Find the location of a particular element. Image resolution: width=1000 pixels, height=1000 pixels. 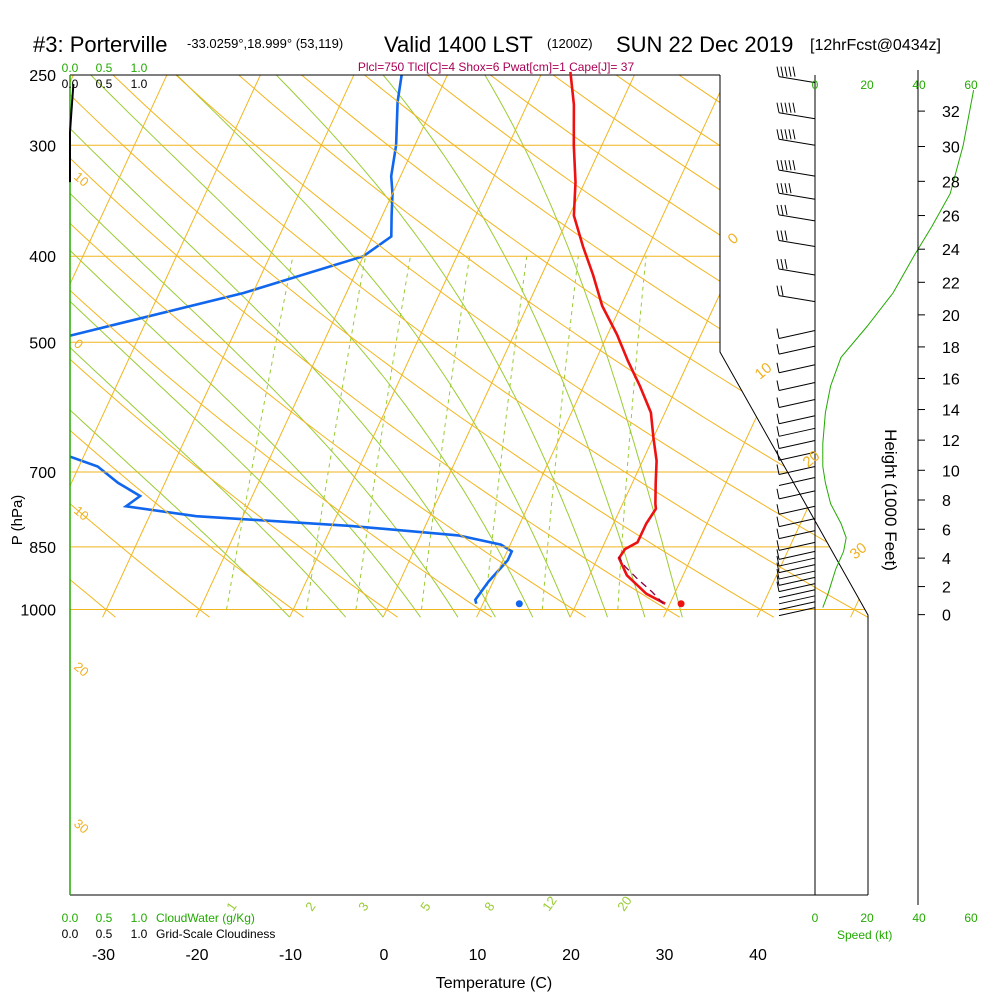

height-tick-label: 12 is located at coordinates (951, 441).